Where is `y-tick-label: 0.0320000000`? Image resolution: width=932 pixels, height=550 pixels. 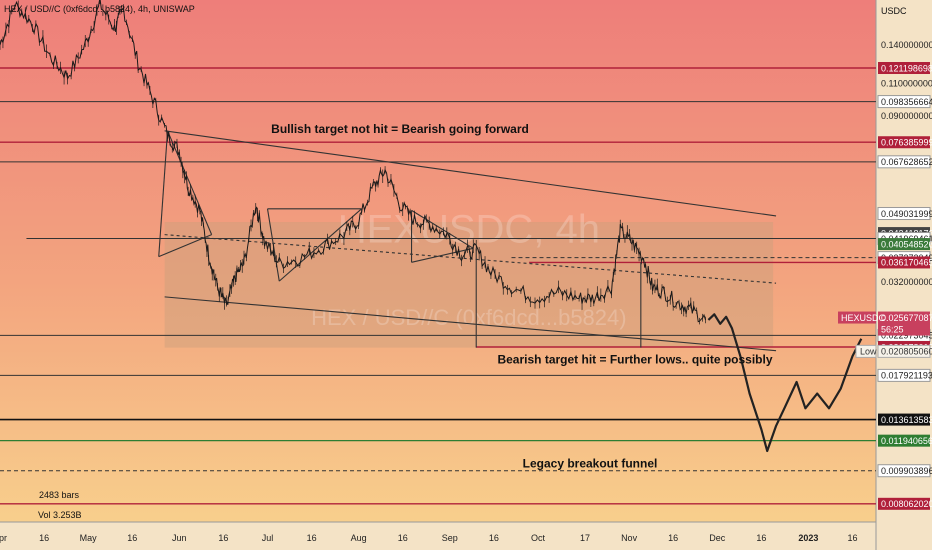 y-tick-label: 0.0320000000 is located at coordinates (906, 282).